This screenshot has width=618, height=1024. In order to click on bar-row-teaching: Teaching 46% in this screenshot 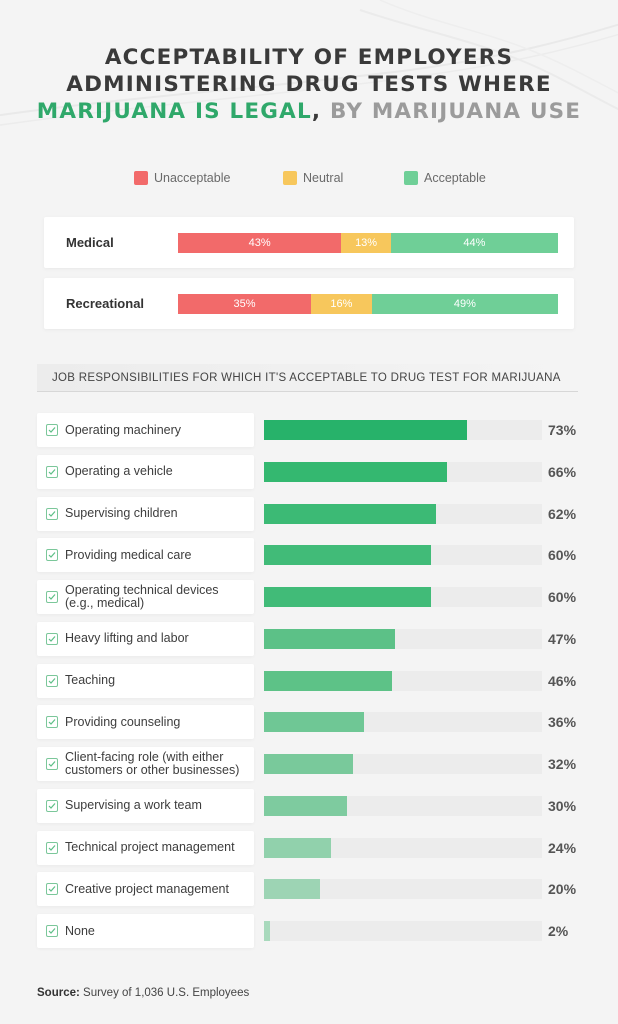, I will do `click(309, 680)`.